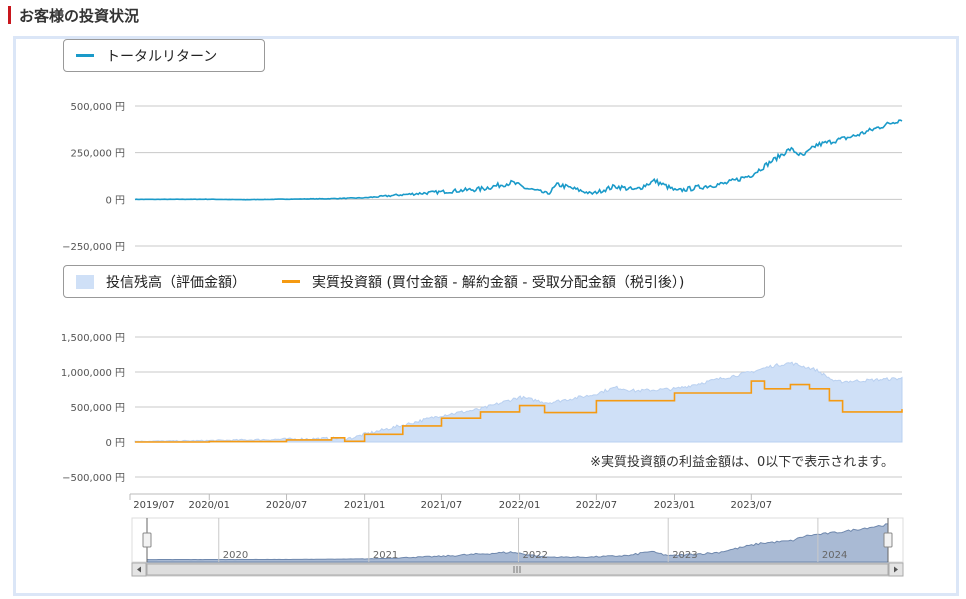 The height and width of the screenshot is (599, 966). What do you see at coordinates (385, 555) in the screenshot?
I see `navigator-year-label-1: 2021` at bounding box center [385, 555].